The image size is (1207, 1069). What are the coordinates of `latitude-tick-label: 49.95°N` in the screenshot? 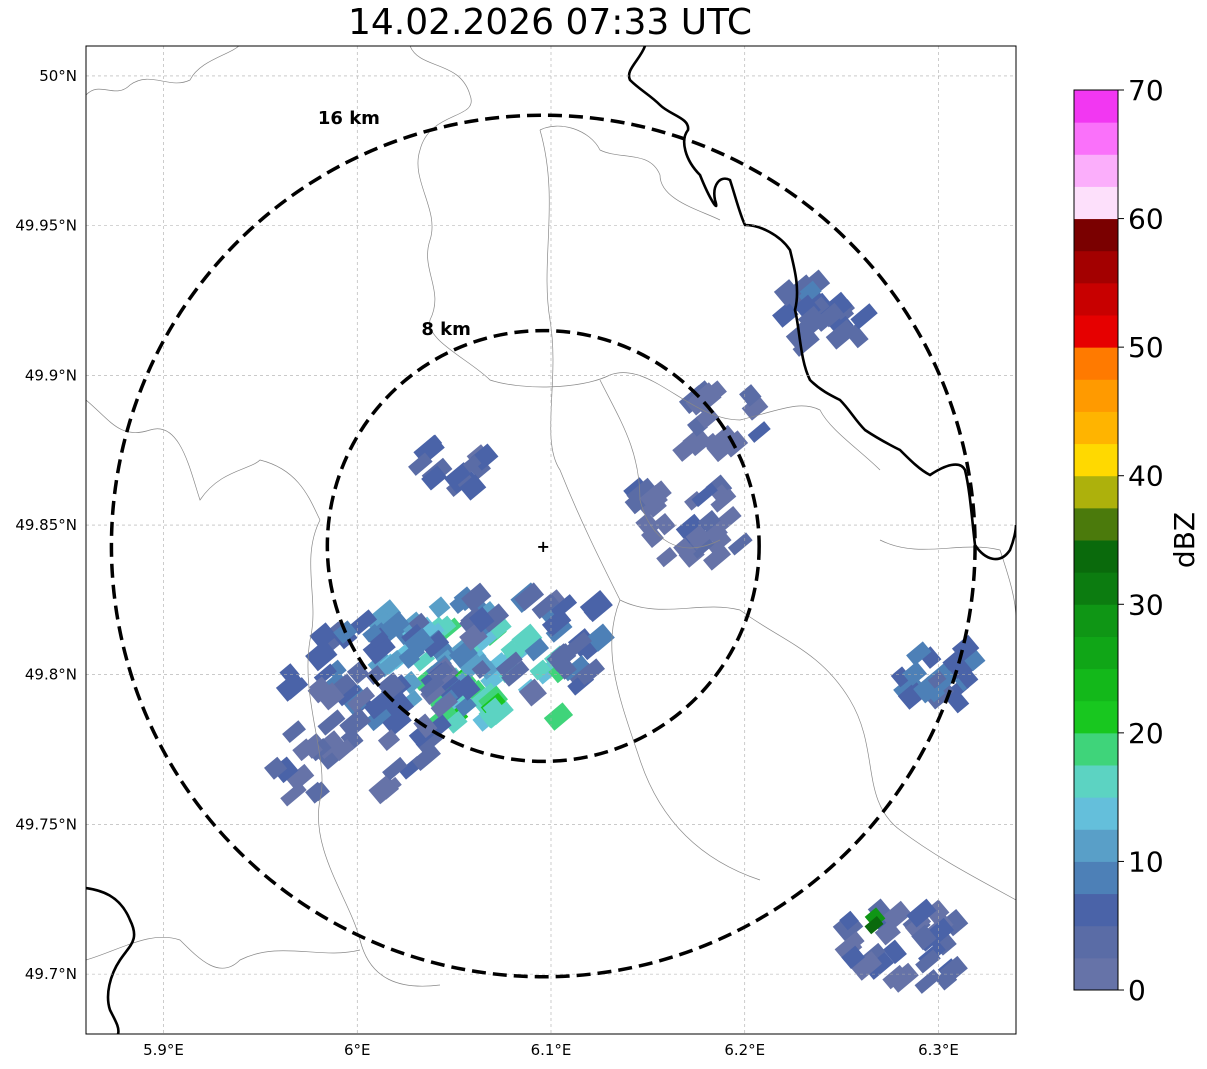 It's located at (46, 226).